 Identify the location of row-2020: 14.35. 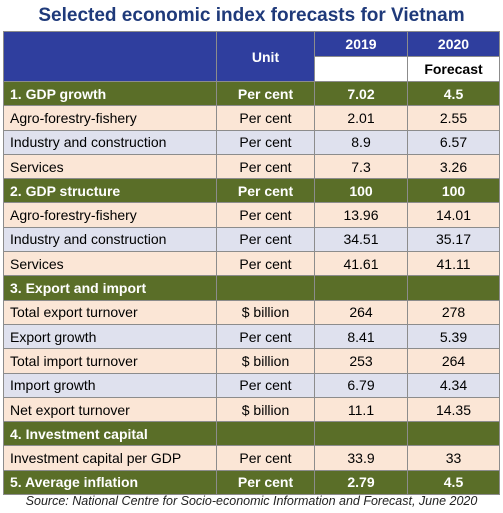
(453, 409).